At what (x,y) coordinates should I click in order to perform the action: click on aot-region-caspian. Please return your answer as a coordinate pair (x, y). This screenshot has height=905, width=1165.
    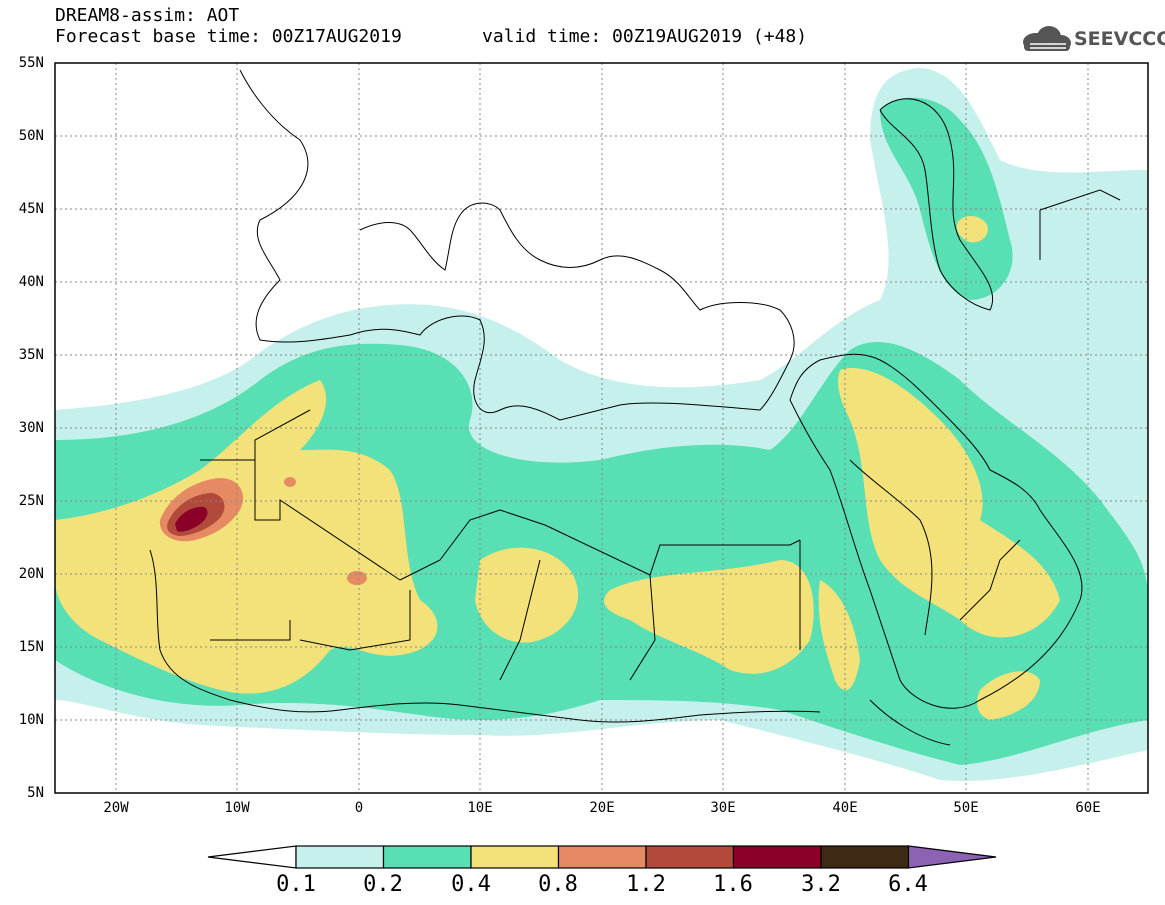
    Looking at the image, I should click on (946, 198).